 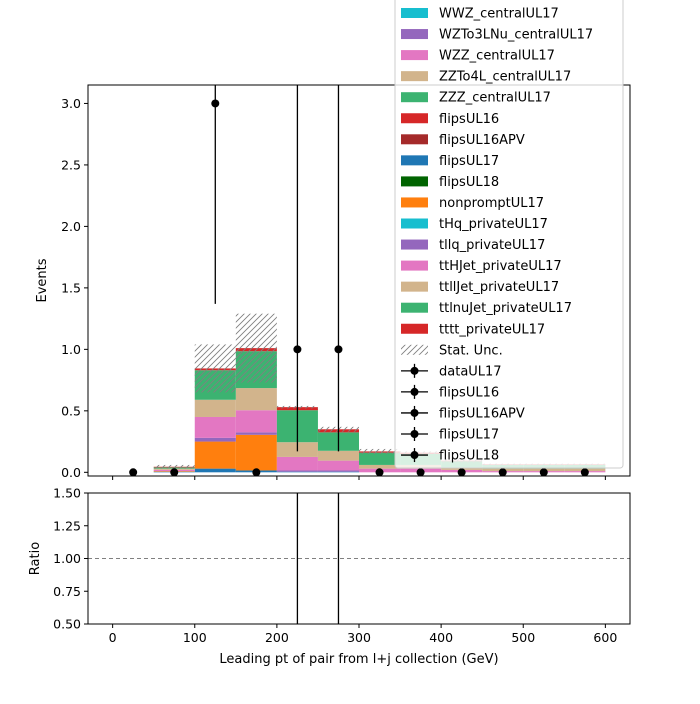 I want to click on legend-item: Stat. Unc., so click(x=452, y=350).